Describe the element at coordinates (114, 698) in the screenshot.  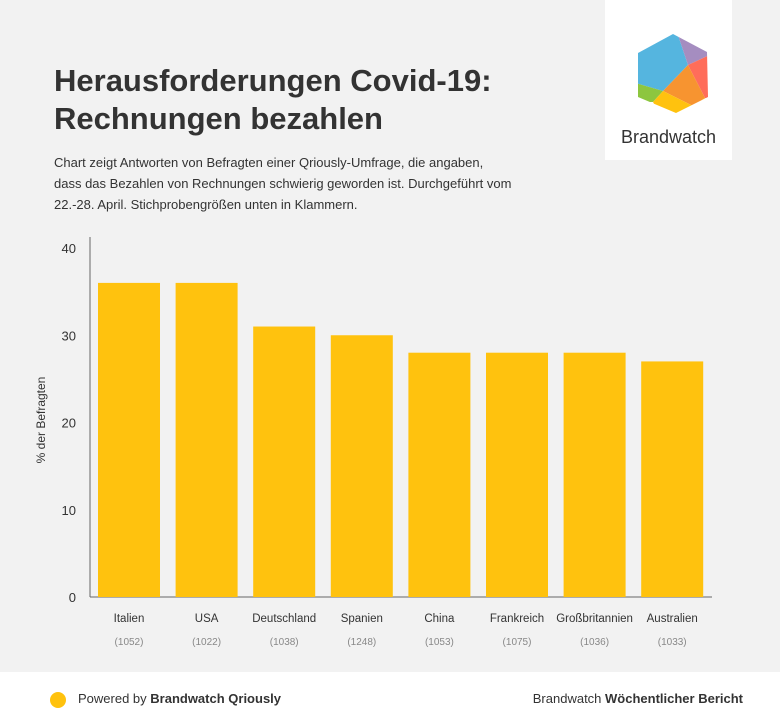
I see `powered-prefix: Powered by` at that location.